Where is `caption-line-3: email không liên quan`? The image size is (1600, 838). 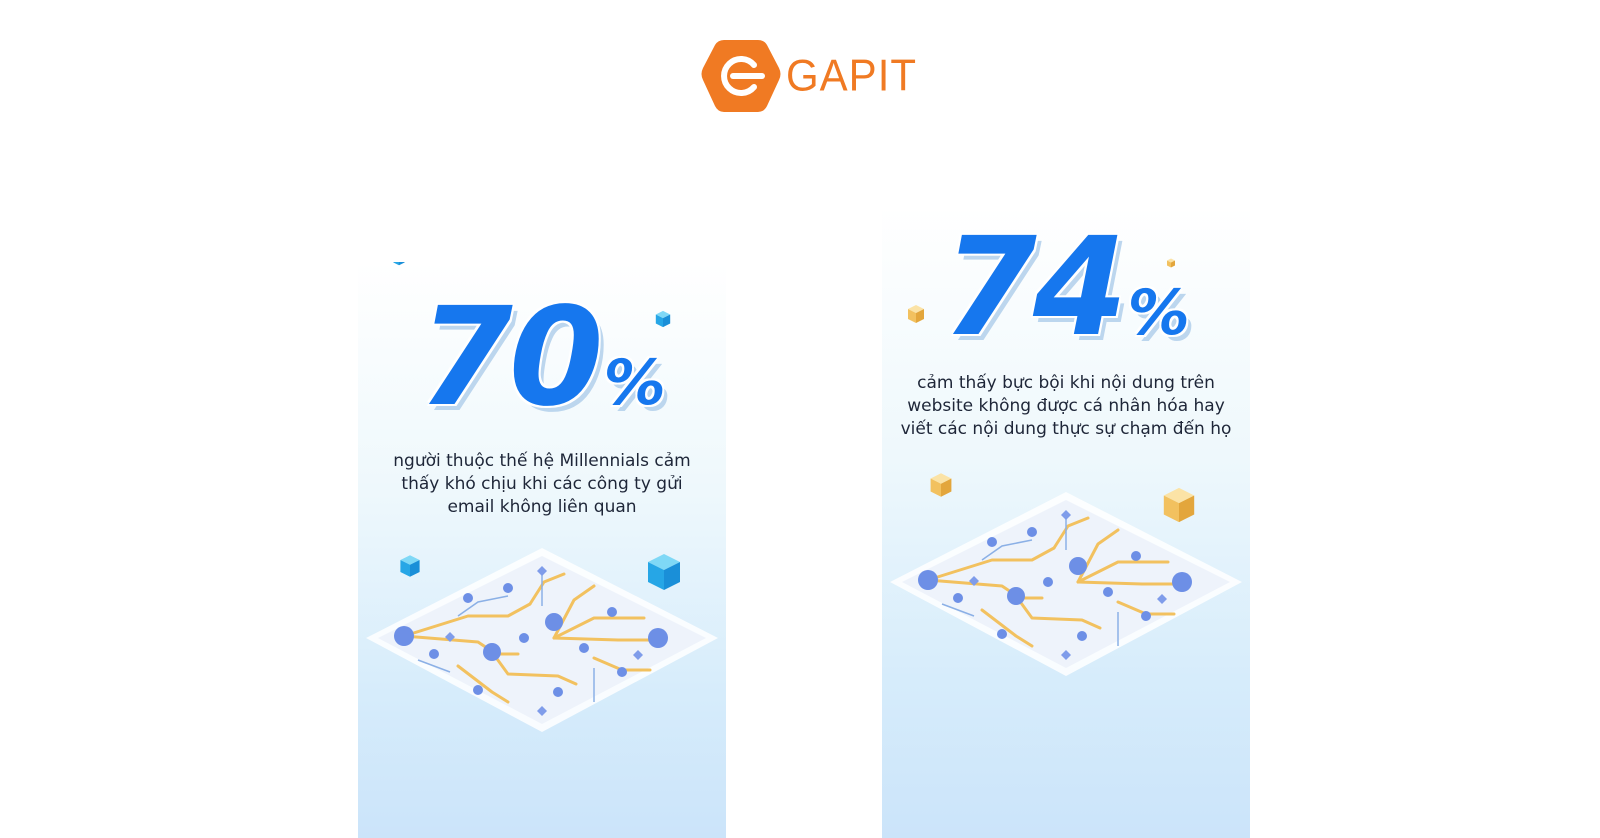 caption-line-3: email không liên quan is located at coordinates (542, 507).